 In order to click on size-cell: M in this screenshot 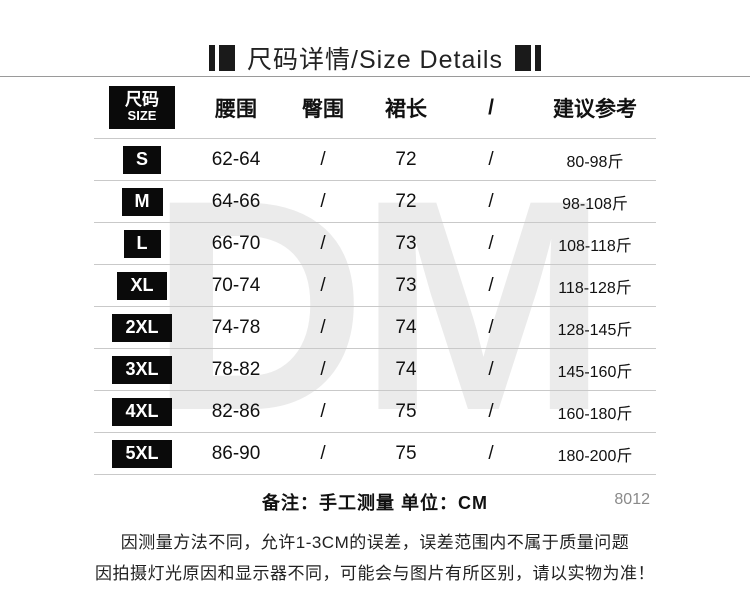, I will do `click(142, 201)`.